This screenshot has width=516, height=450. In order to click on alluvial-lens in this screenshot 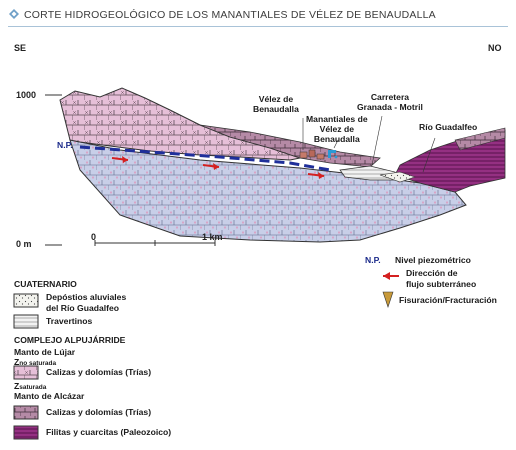, I will do `click(397, 177)`.